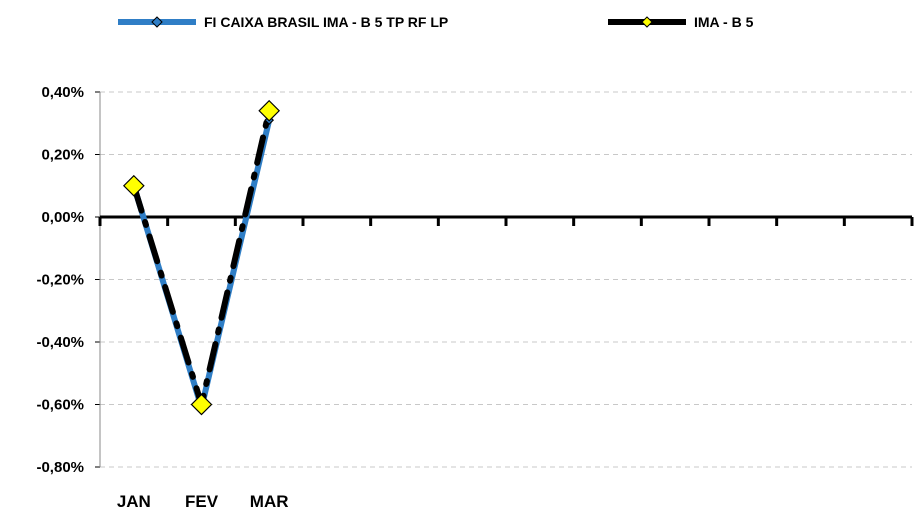 This screenshot has width=914, height=513. I want to click on legend-swatch-fund, so click(157, 22).